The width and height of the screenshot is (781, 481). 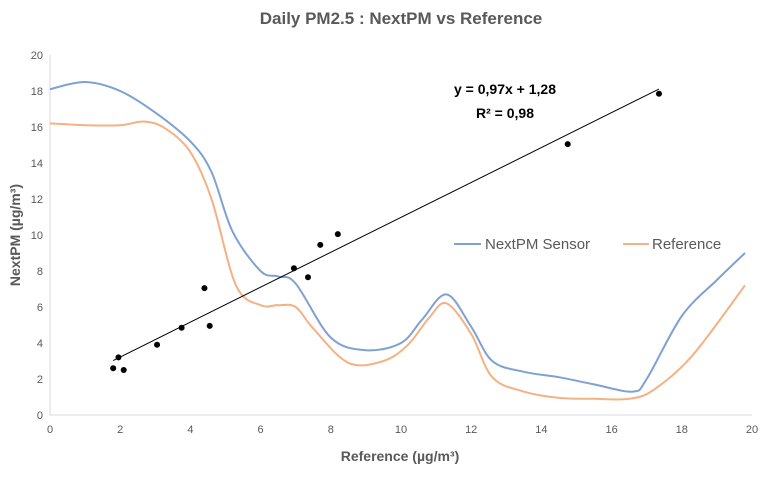 I want to click on chart-title: Daily PM2.5 : NextPM vs Reference, so click(x=401, y=18).